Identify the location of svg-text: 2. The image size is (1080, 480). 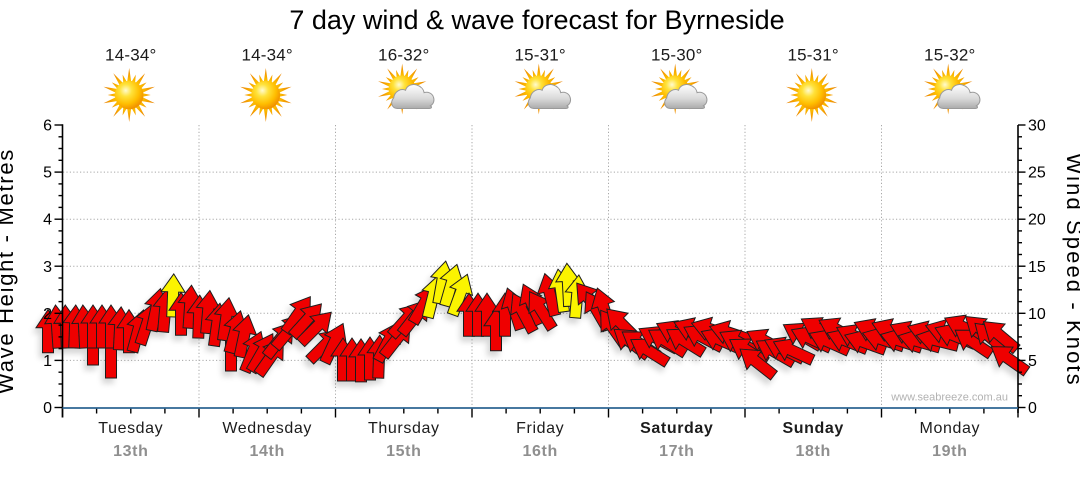
(47, 314).